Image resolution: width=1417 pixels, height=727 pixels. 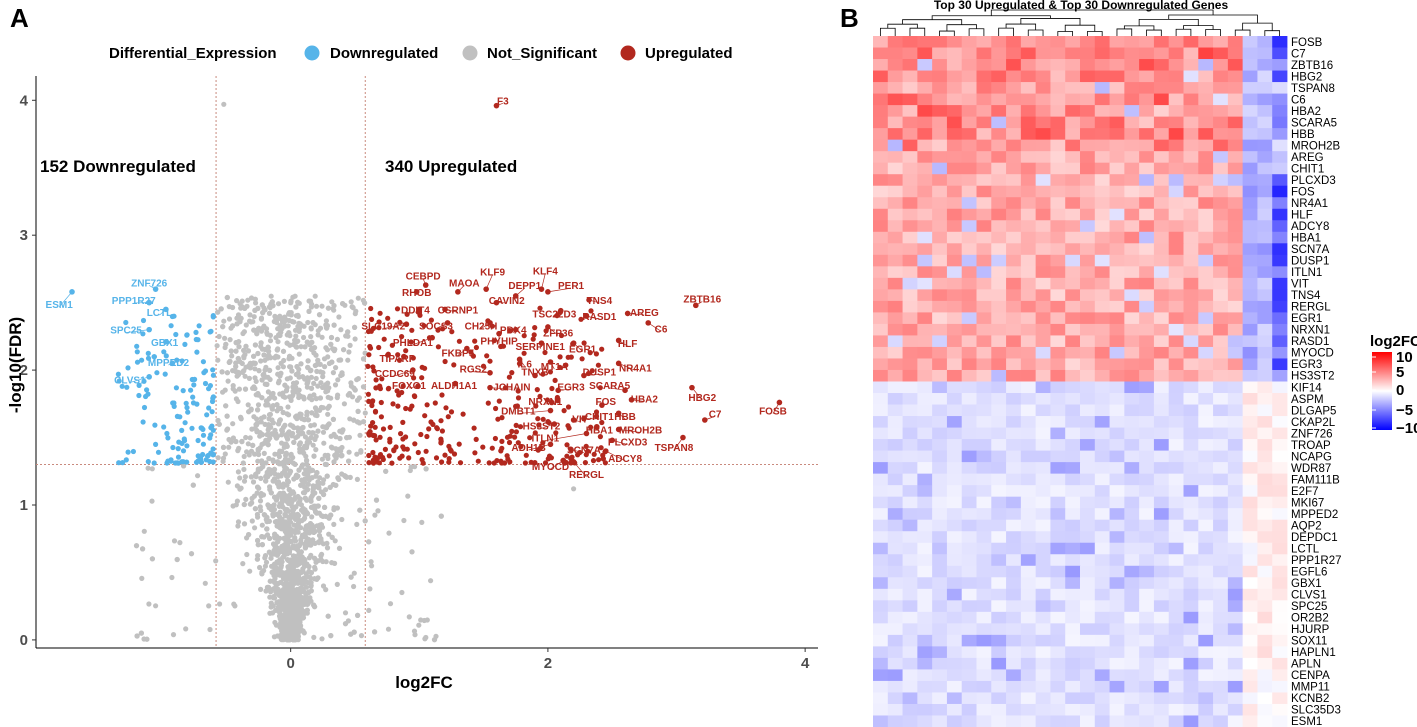 What do you see at coordinates (1309, 642) in the screenshot?
I see `heatmap-row-label: SOX11` at bounding box center [1309, 642].